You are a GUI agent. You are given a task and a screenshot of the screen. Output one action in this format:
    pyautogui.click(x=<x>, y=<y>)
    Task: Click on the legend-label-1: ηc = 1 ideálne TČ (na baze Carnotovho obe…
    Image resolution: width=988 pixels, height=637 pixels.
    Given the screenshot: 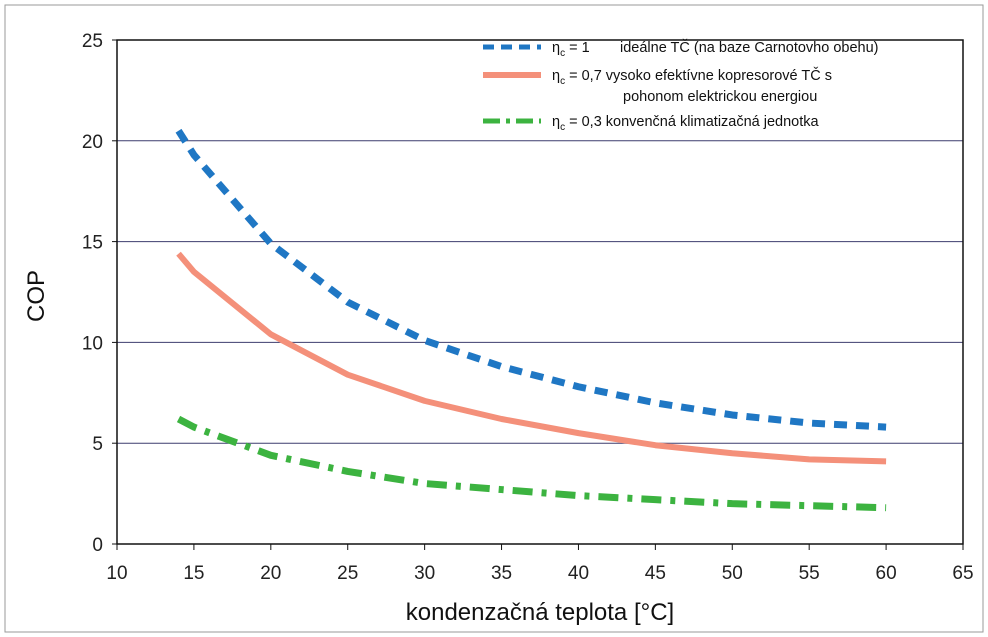 What is the action you would take?
    pyautogui.click(x=715, y=49)
    